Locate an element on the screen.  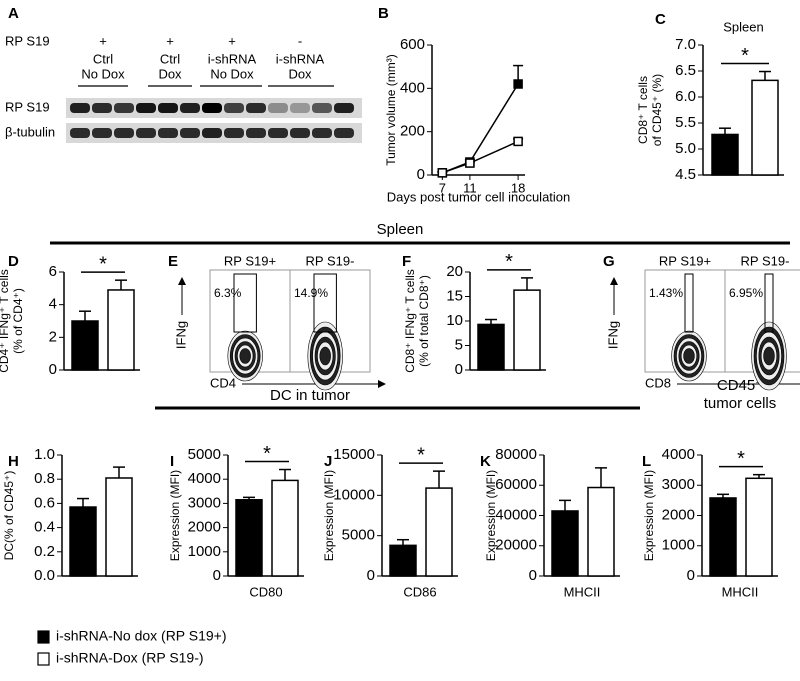
x-axis-label: Days post tumor cell inoculation is located at coordinates (479, 196).